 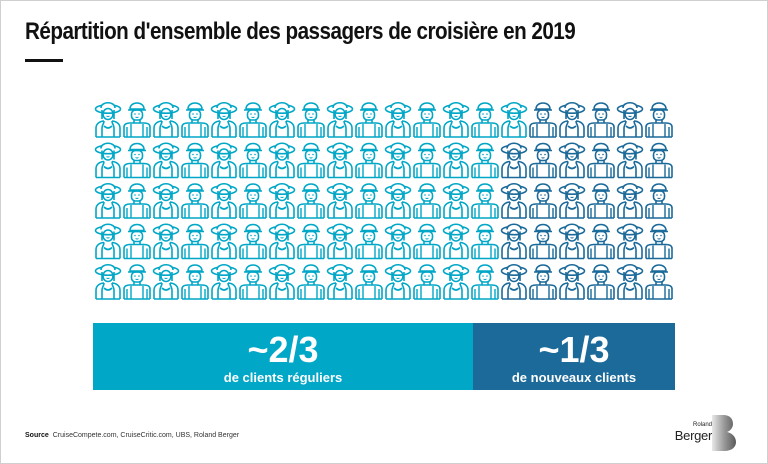 What do you see at coordinates (44, 60) in the screenshot?
I see `title-underline` at bounding box center [44, 60].